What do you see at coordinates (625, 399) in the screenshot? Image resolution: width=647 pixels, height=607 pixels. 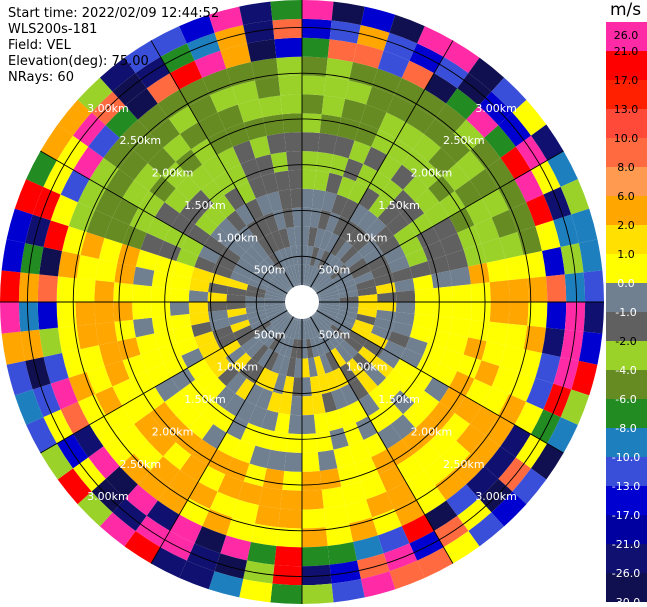 I see `colorbar-tick-label: -6.0` at bounding box center [625, 399].